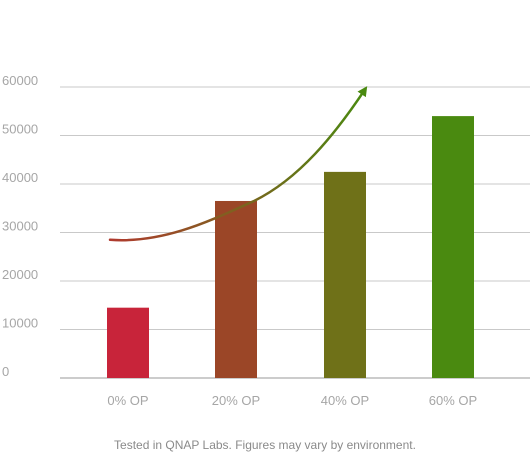  I want to click on y-tick-label: 10000, so click(20, 323).